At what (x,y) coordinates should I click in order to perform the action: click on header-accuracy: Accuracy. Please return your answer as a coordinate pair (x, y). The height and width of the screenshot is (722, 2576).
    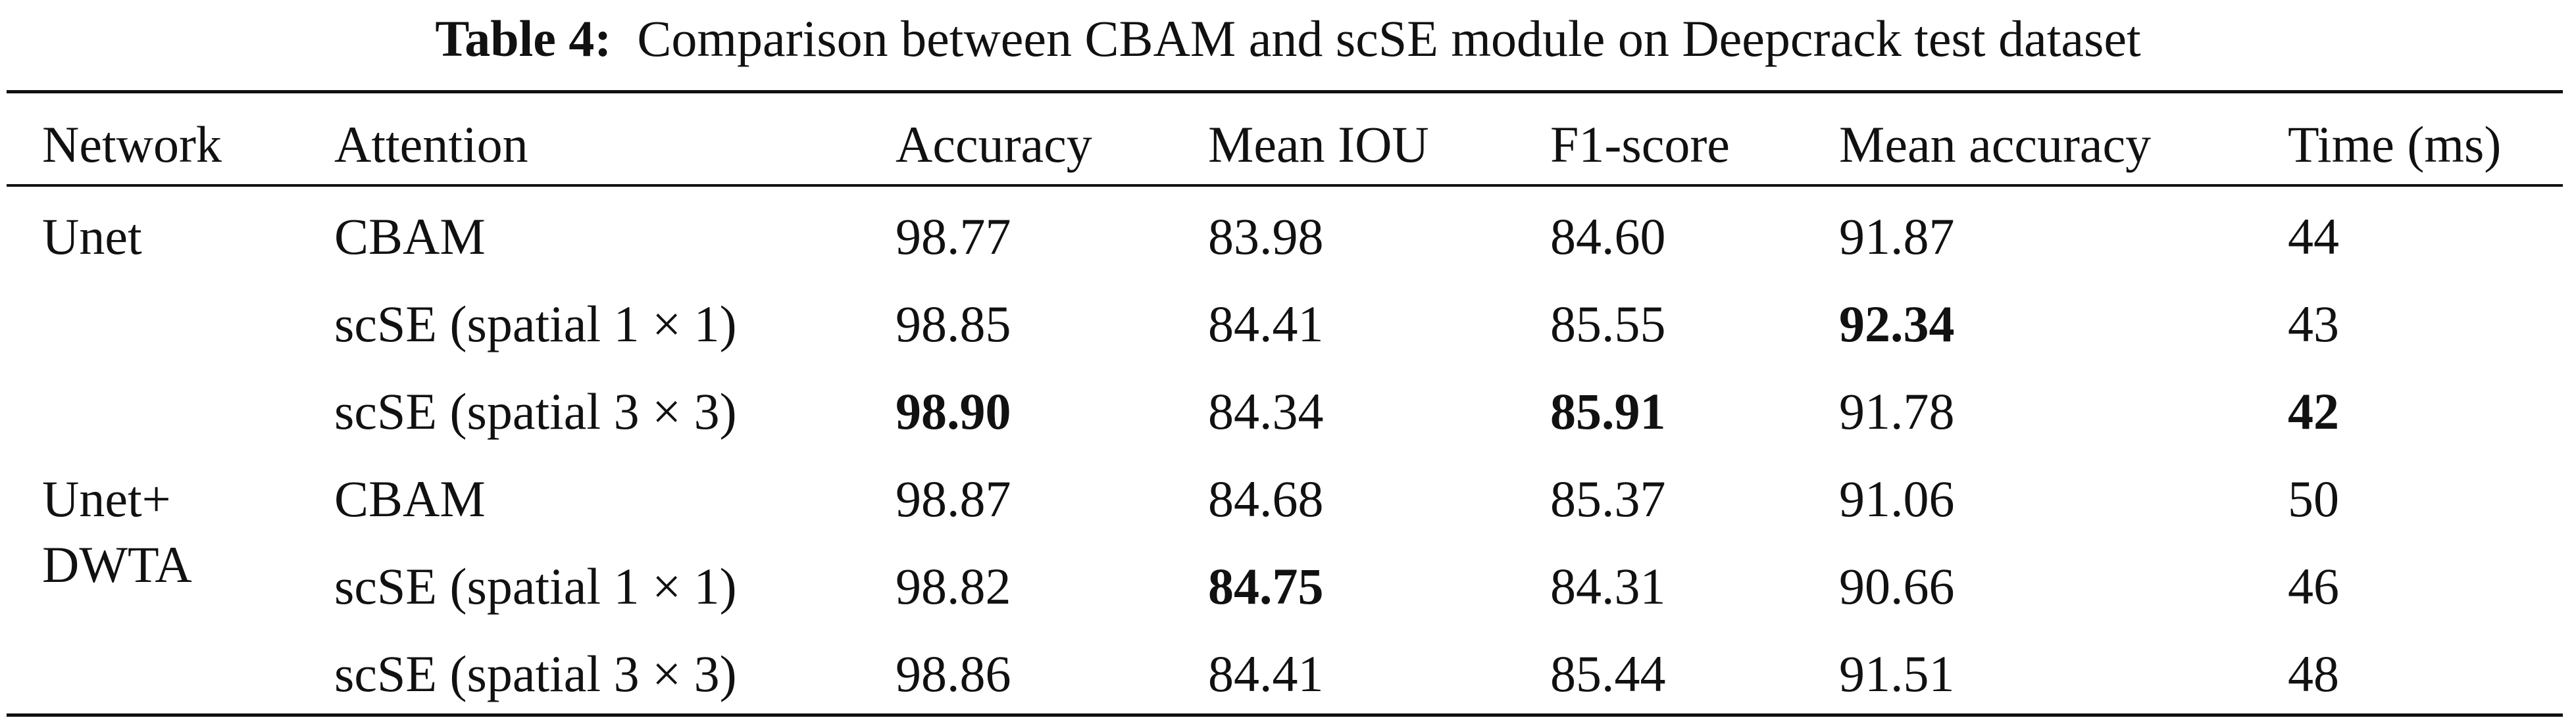
    Looking at the image, I should click on (994, 144).